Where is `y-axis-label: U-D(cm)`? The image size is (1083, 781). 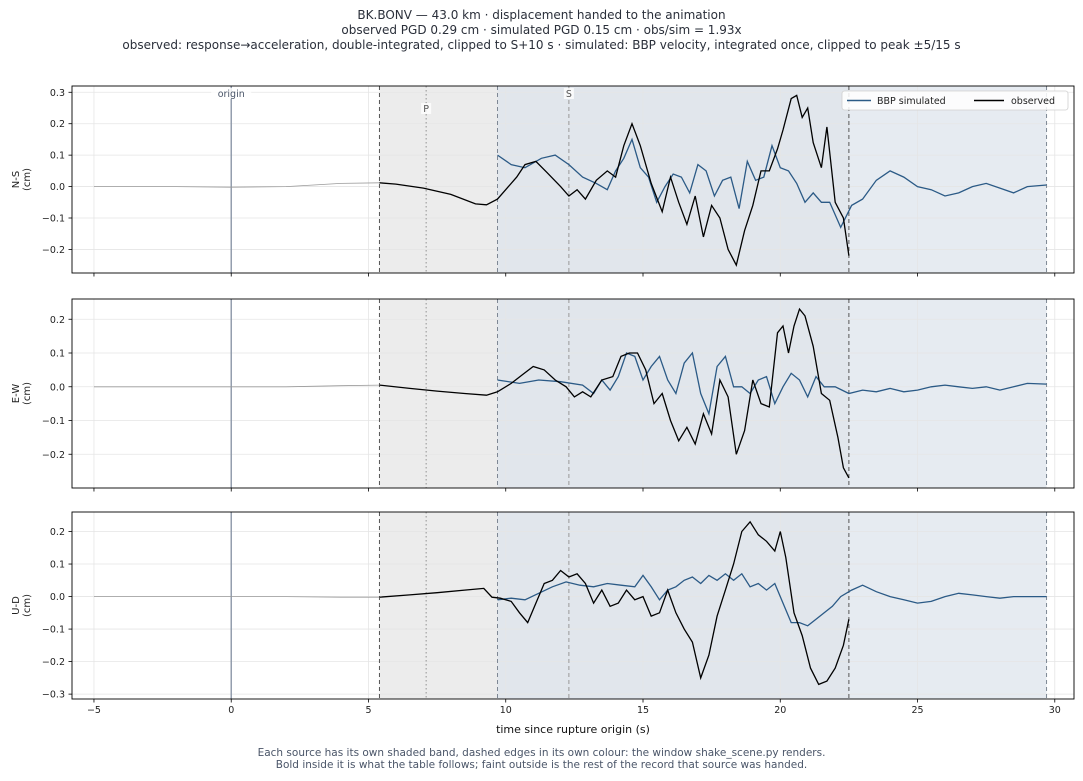 y-axis-label: U-D(cm) is located at coordinates (22, 605).